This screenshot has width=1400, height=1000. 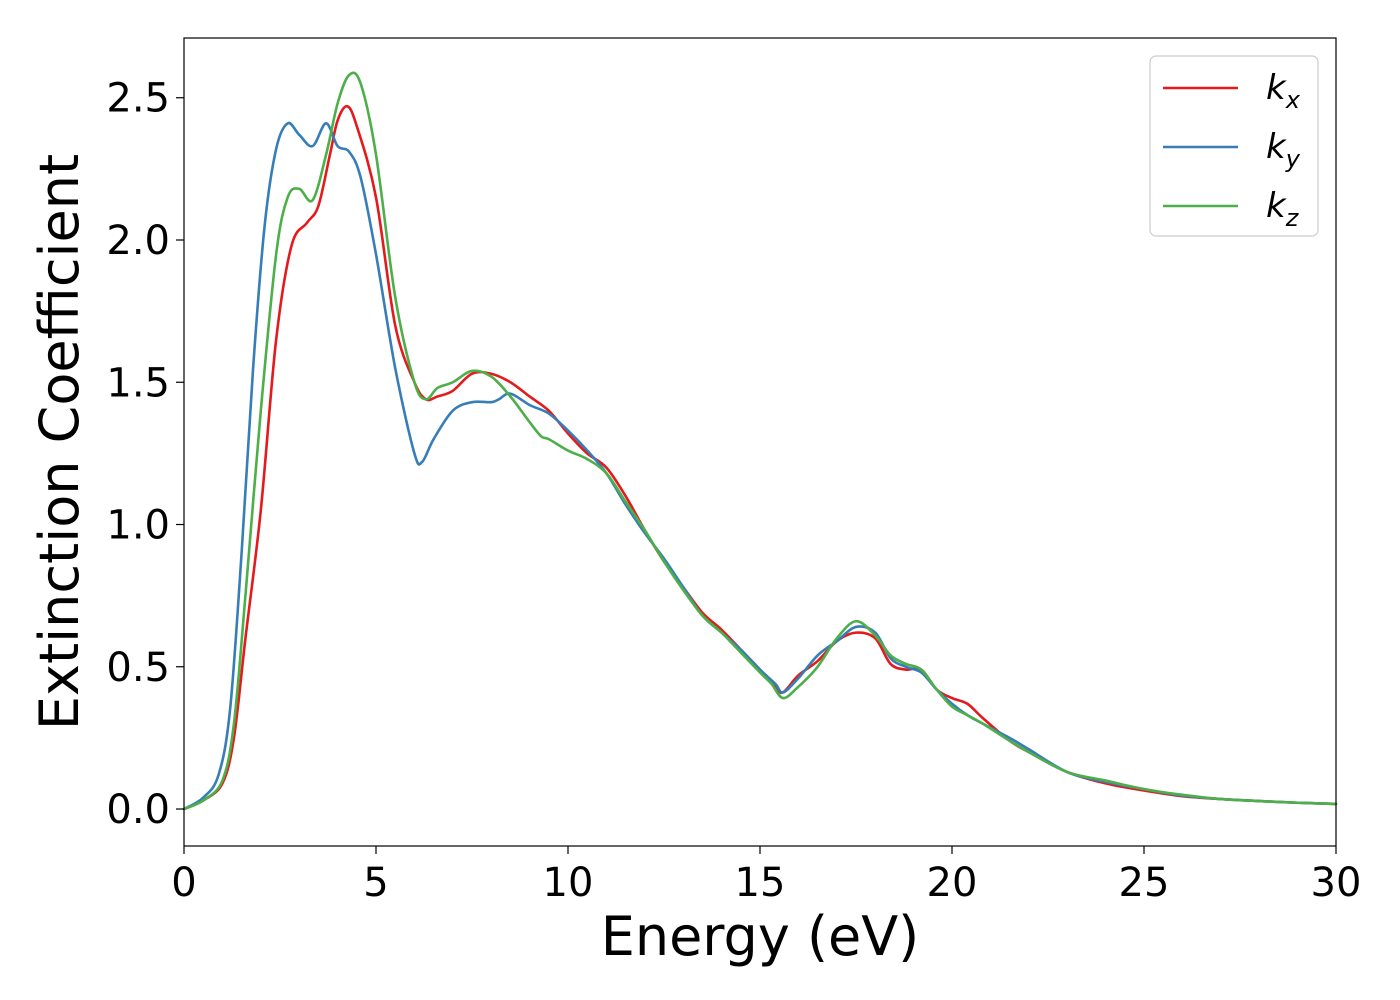 I want to click on y-axis-title: Extinction Coefficient, so click(x=59, y=442).